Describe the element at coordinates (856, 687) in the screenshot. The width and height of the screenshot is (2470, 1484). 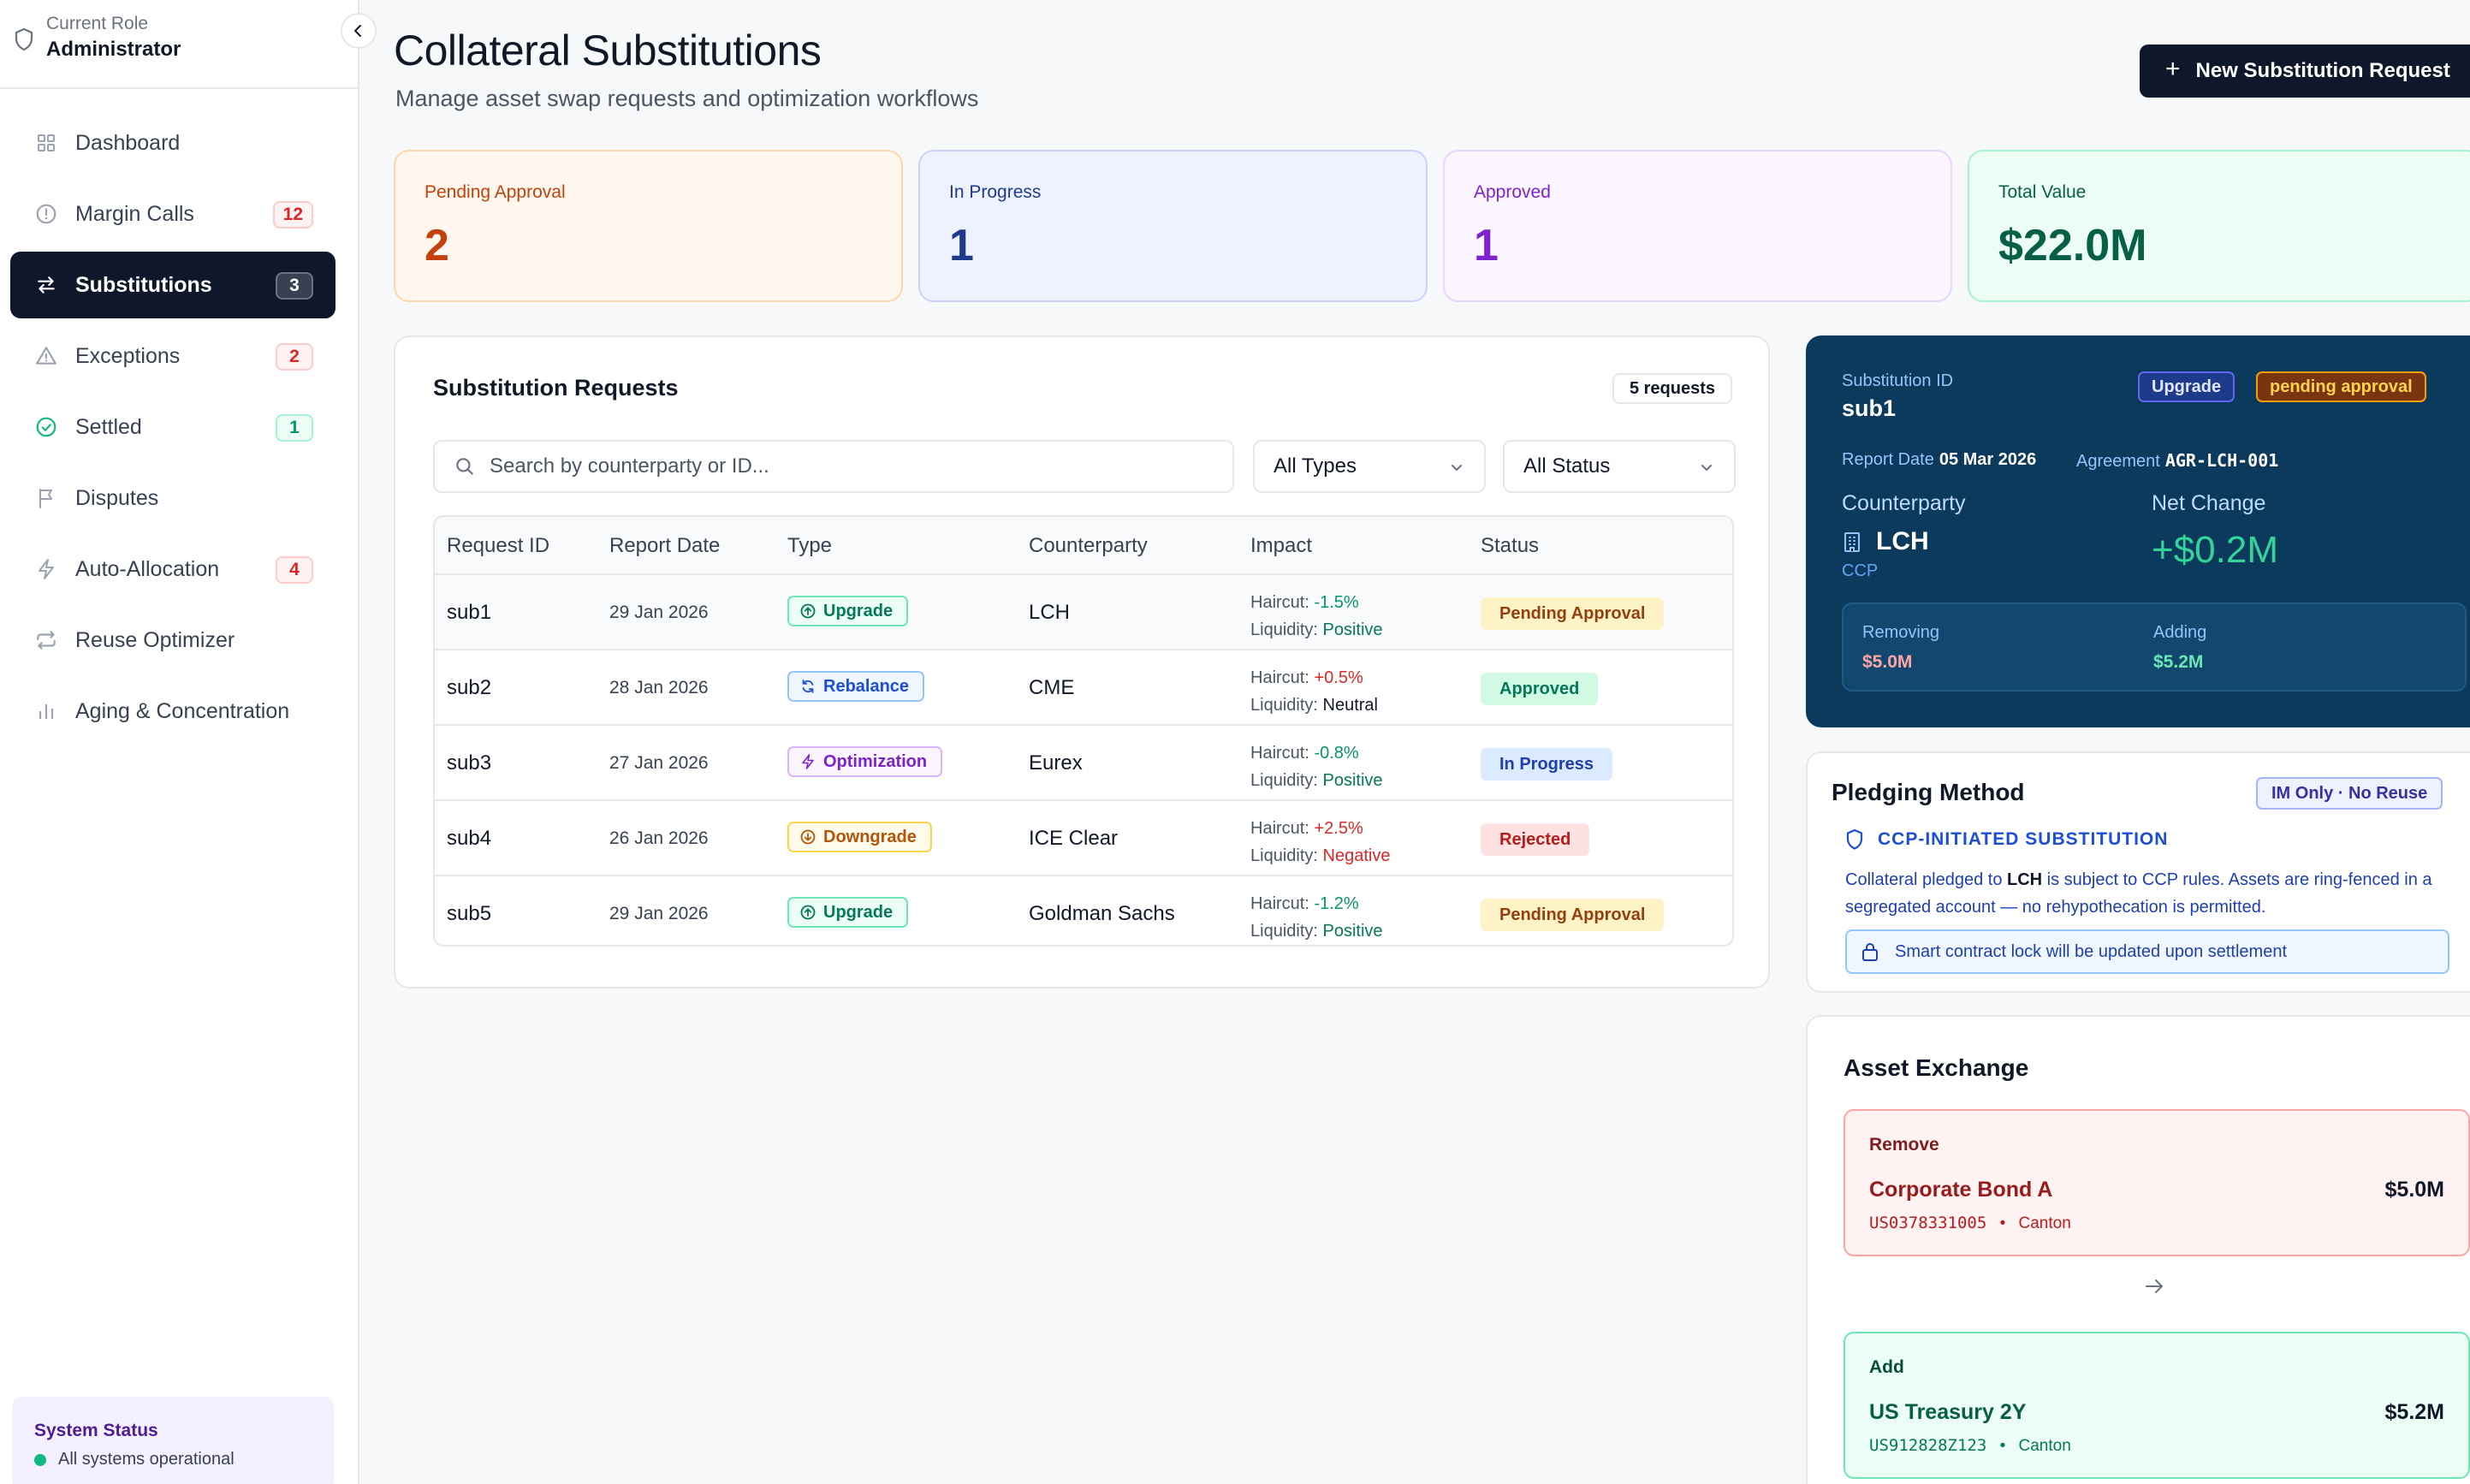
I see `type-badge: Rebalance` at that location.